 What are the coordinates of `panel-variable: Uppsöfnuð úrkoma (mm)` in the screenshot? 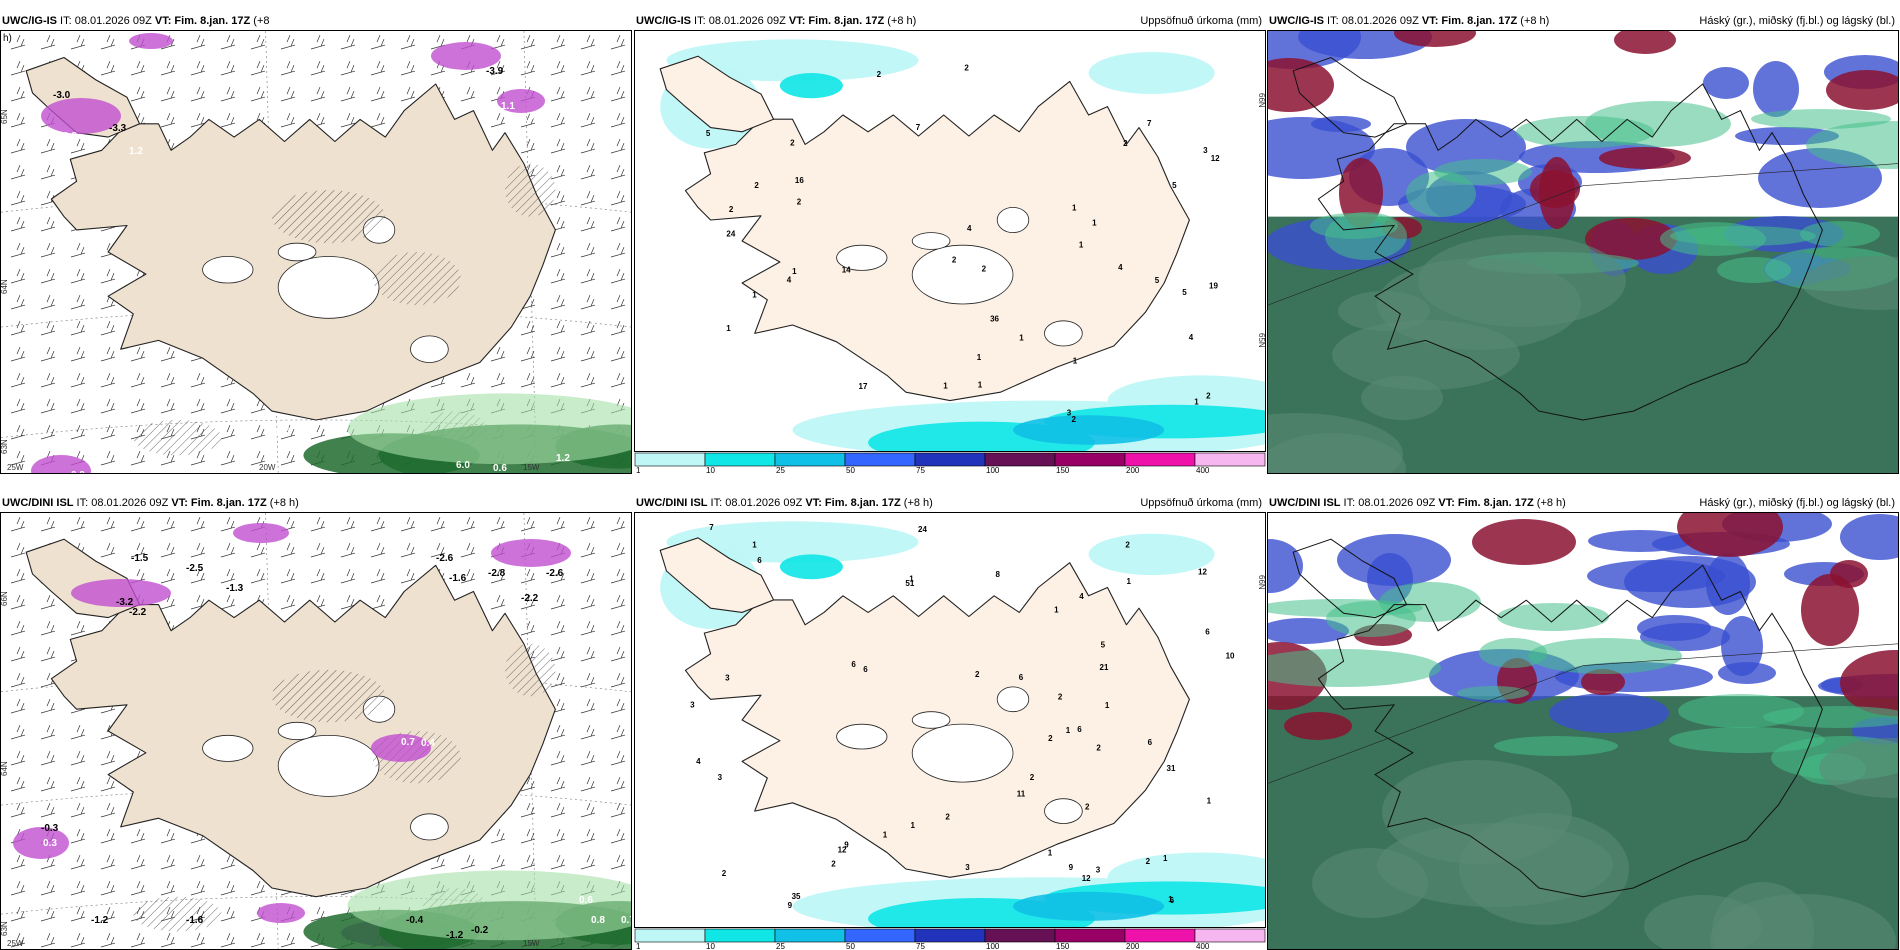 It's located at (1201, 503).